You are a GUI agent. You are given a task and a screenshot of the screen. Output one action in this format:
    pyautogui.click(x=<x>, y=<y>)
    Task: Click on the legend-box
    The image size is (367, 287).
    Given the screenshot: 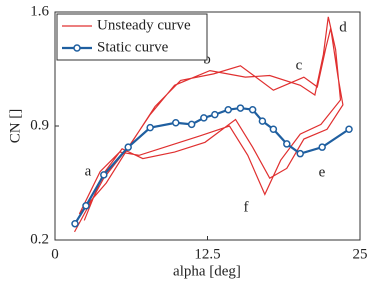 What is the action you would take?
    pyautogui.click(x=132, y=37)
    